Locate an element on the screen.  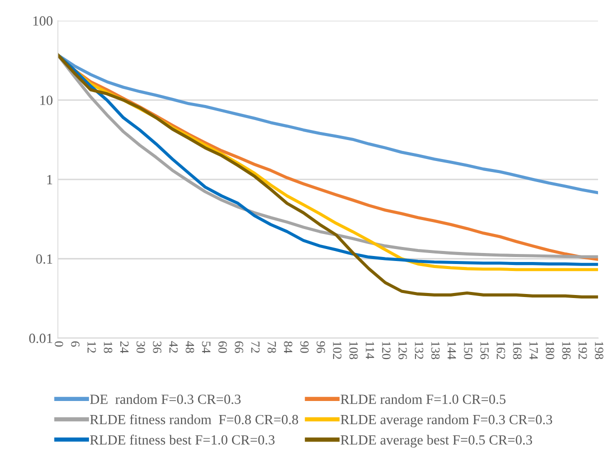
x-tick-label: 42 is located at coordinates (173, 347).